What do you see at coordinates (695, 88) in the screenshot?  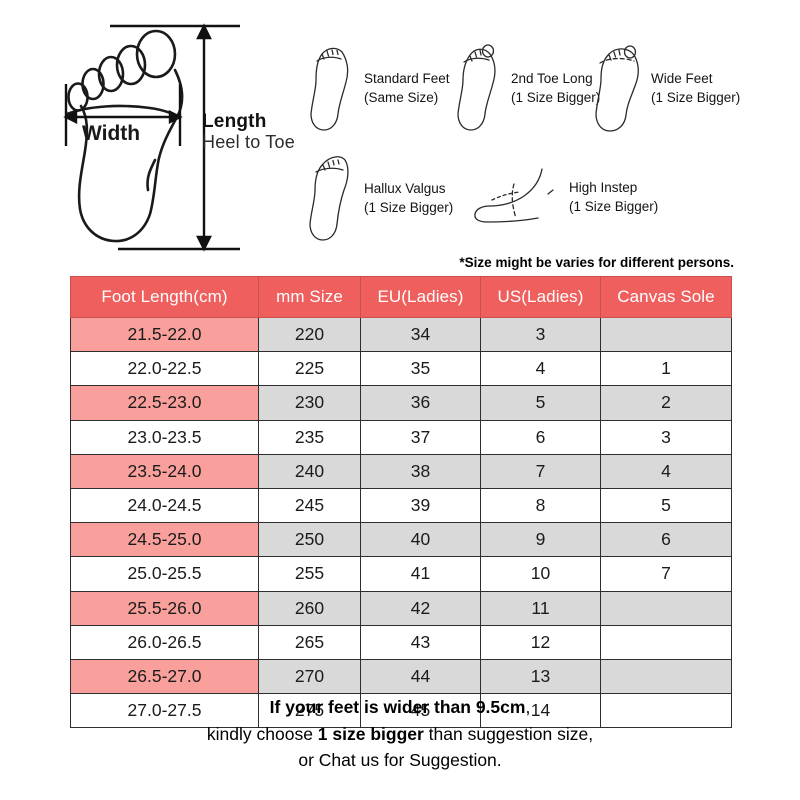 I see `foot-type-wide-text: Wide Feet (1 Size Bigger)` at bounding box center [695, 88].